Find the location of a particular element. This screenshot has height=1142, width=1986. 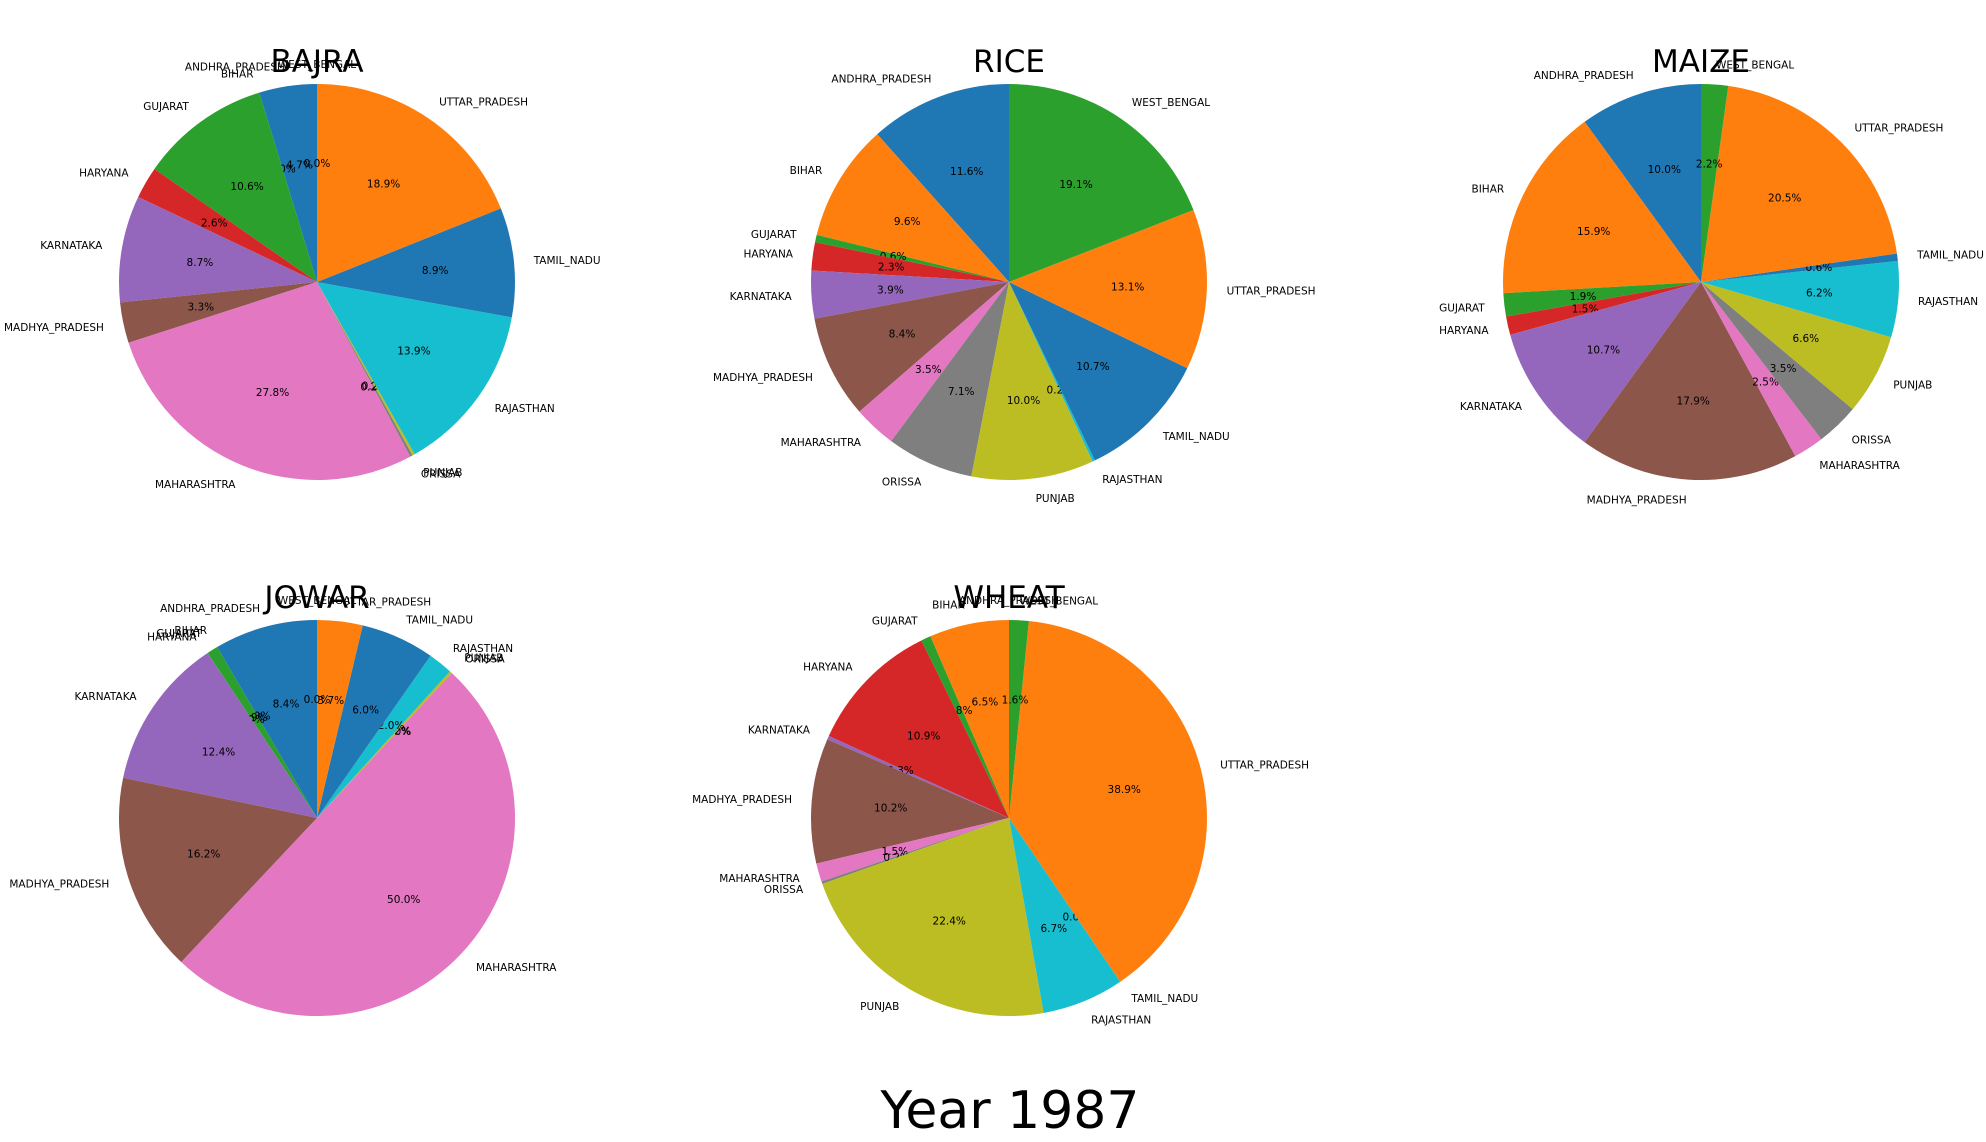

slice-pct-rajasthan: 6.2% is located at coordinates (1819, 293).